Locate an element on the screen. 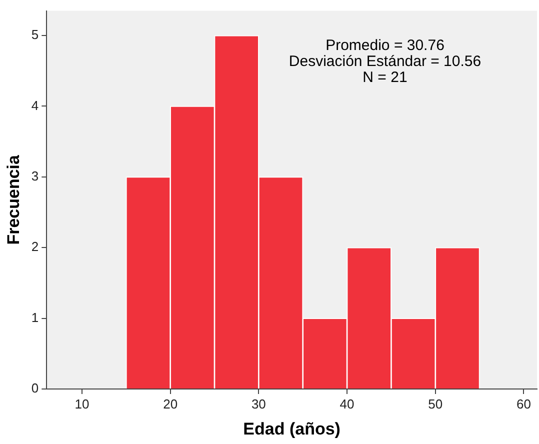 The image size is (539, 444). annotation: Desviación Estándar = 10.56 is located at coordinates (385, 61).